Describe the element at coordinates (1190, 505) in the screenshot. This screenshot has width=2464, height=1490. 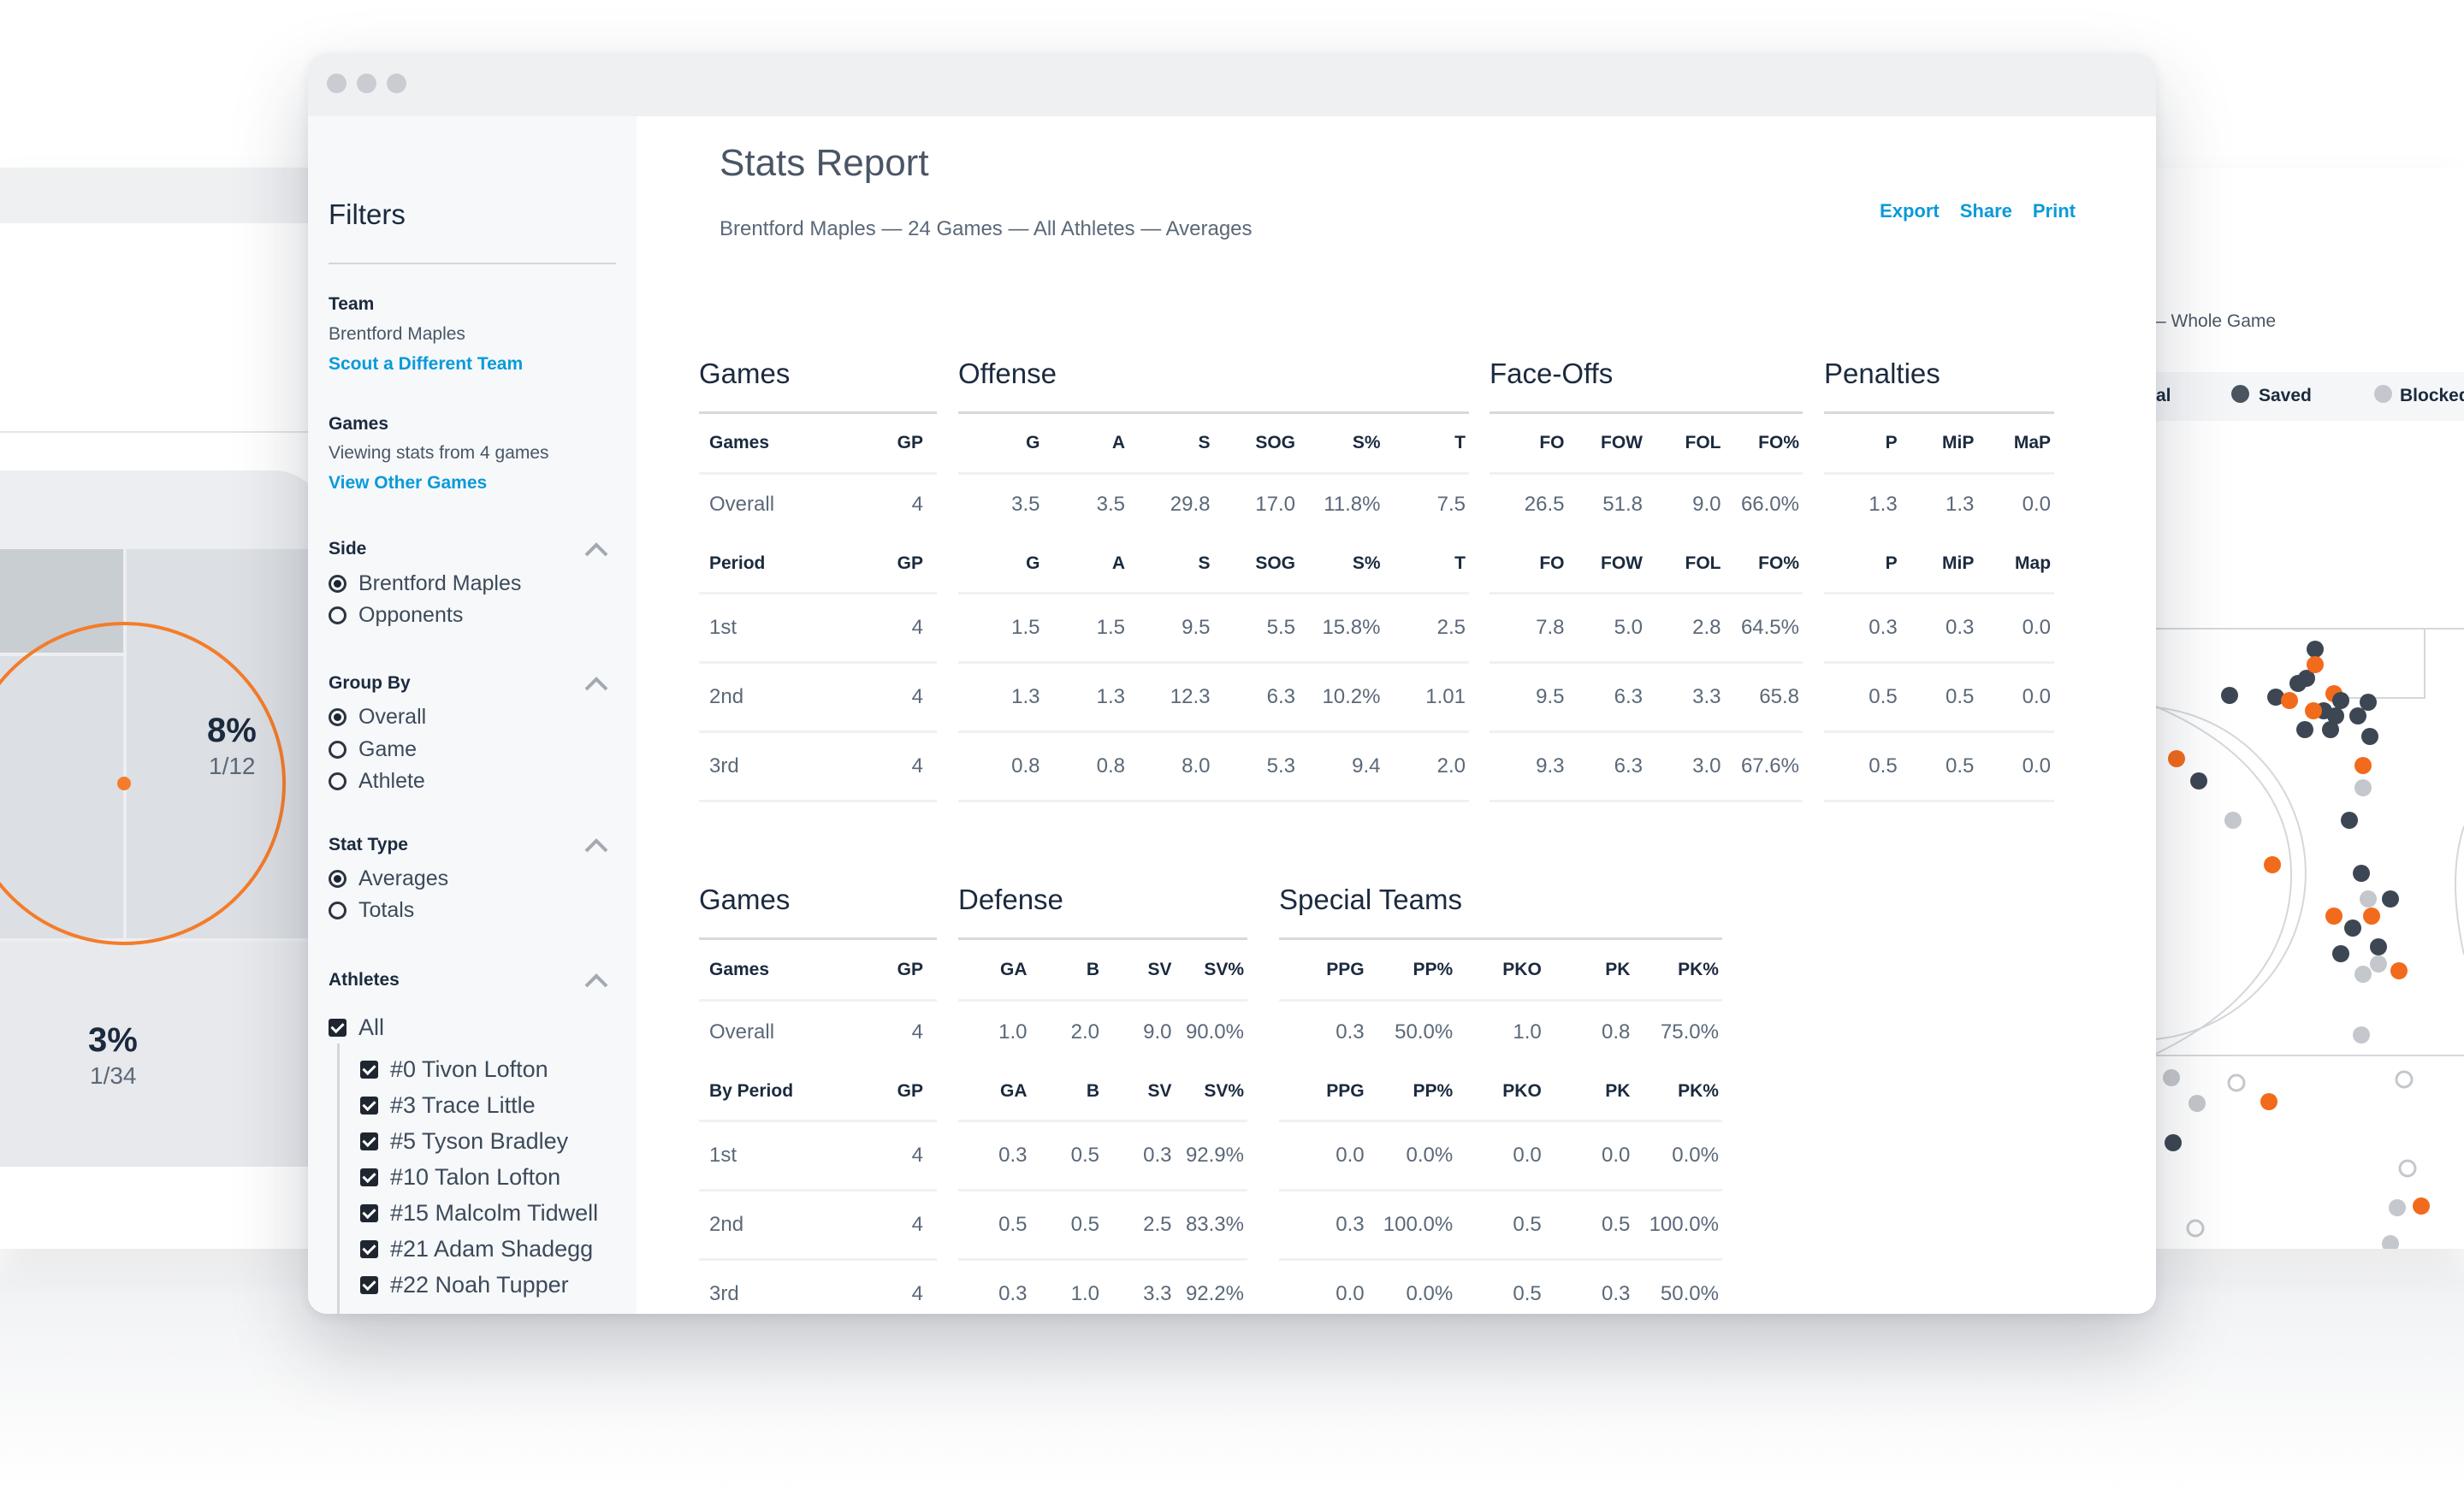
I see `table-cell: 29.8` at that location.